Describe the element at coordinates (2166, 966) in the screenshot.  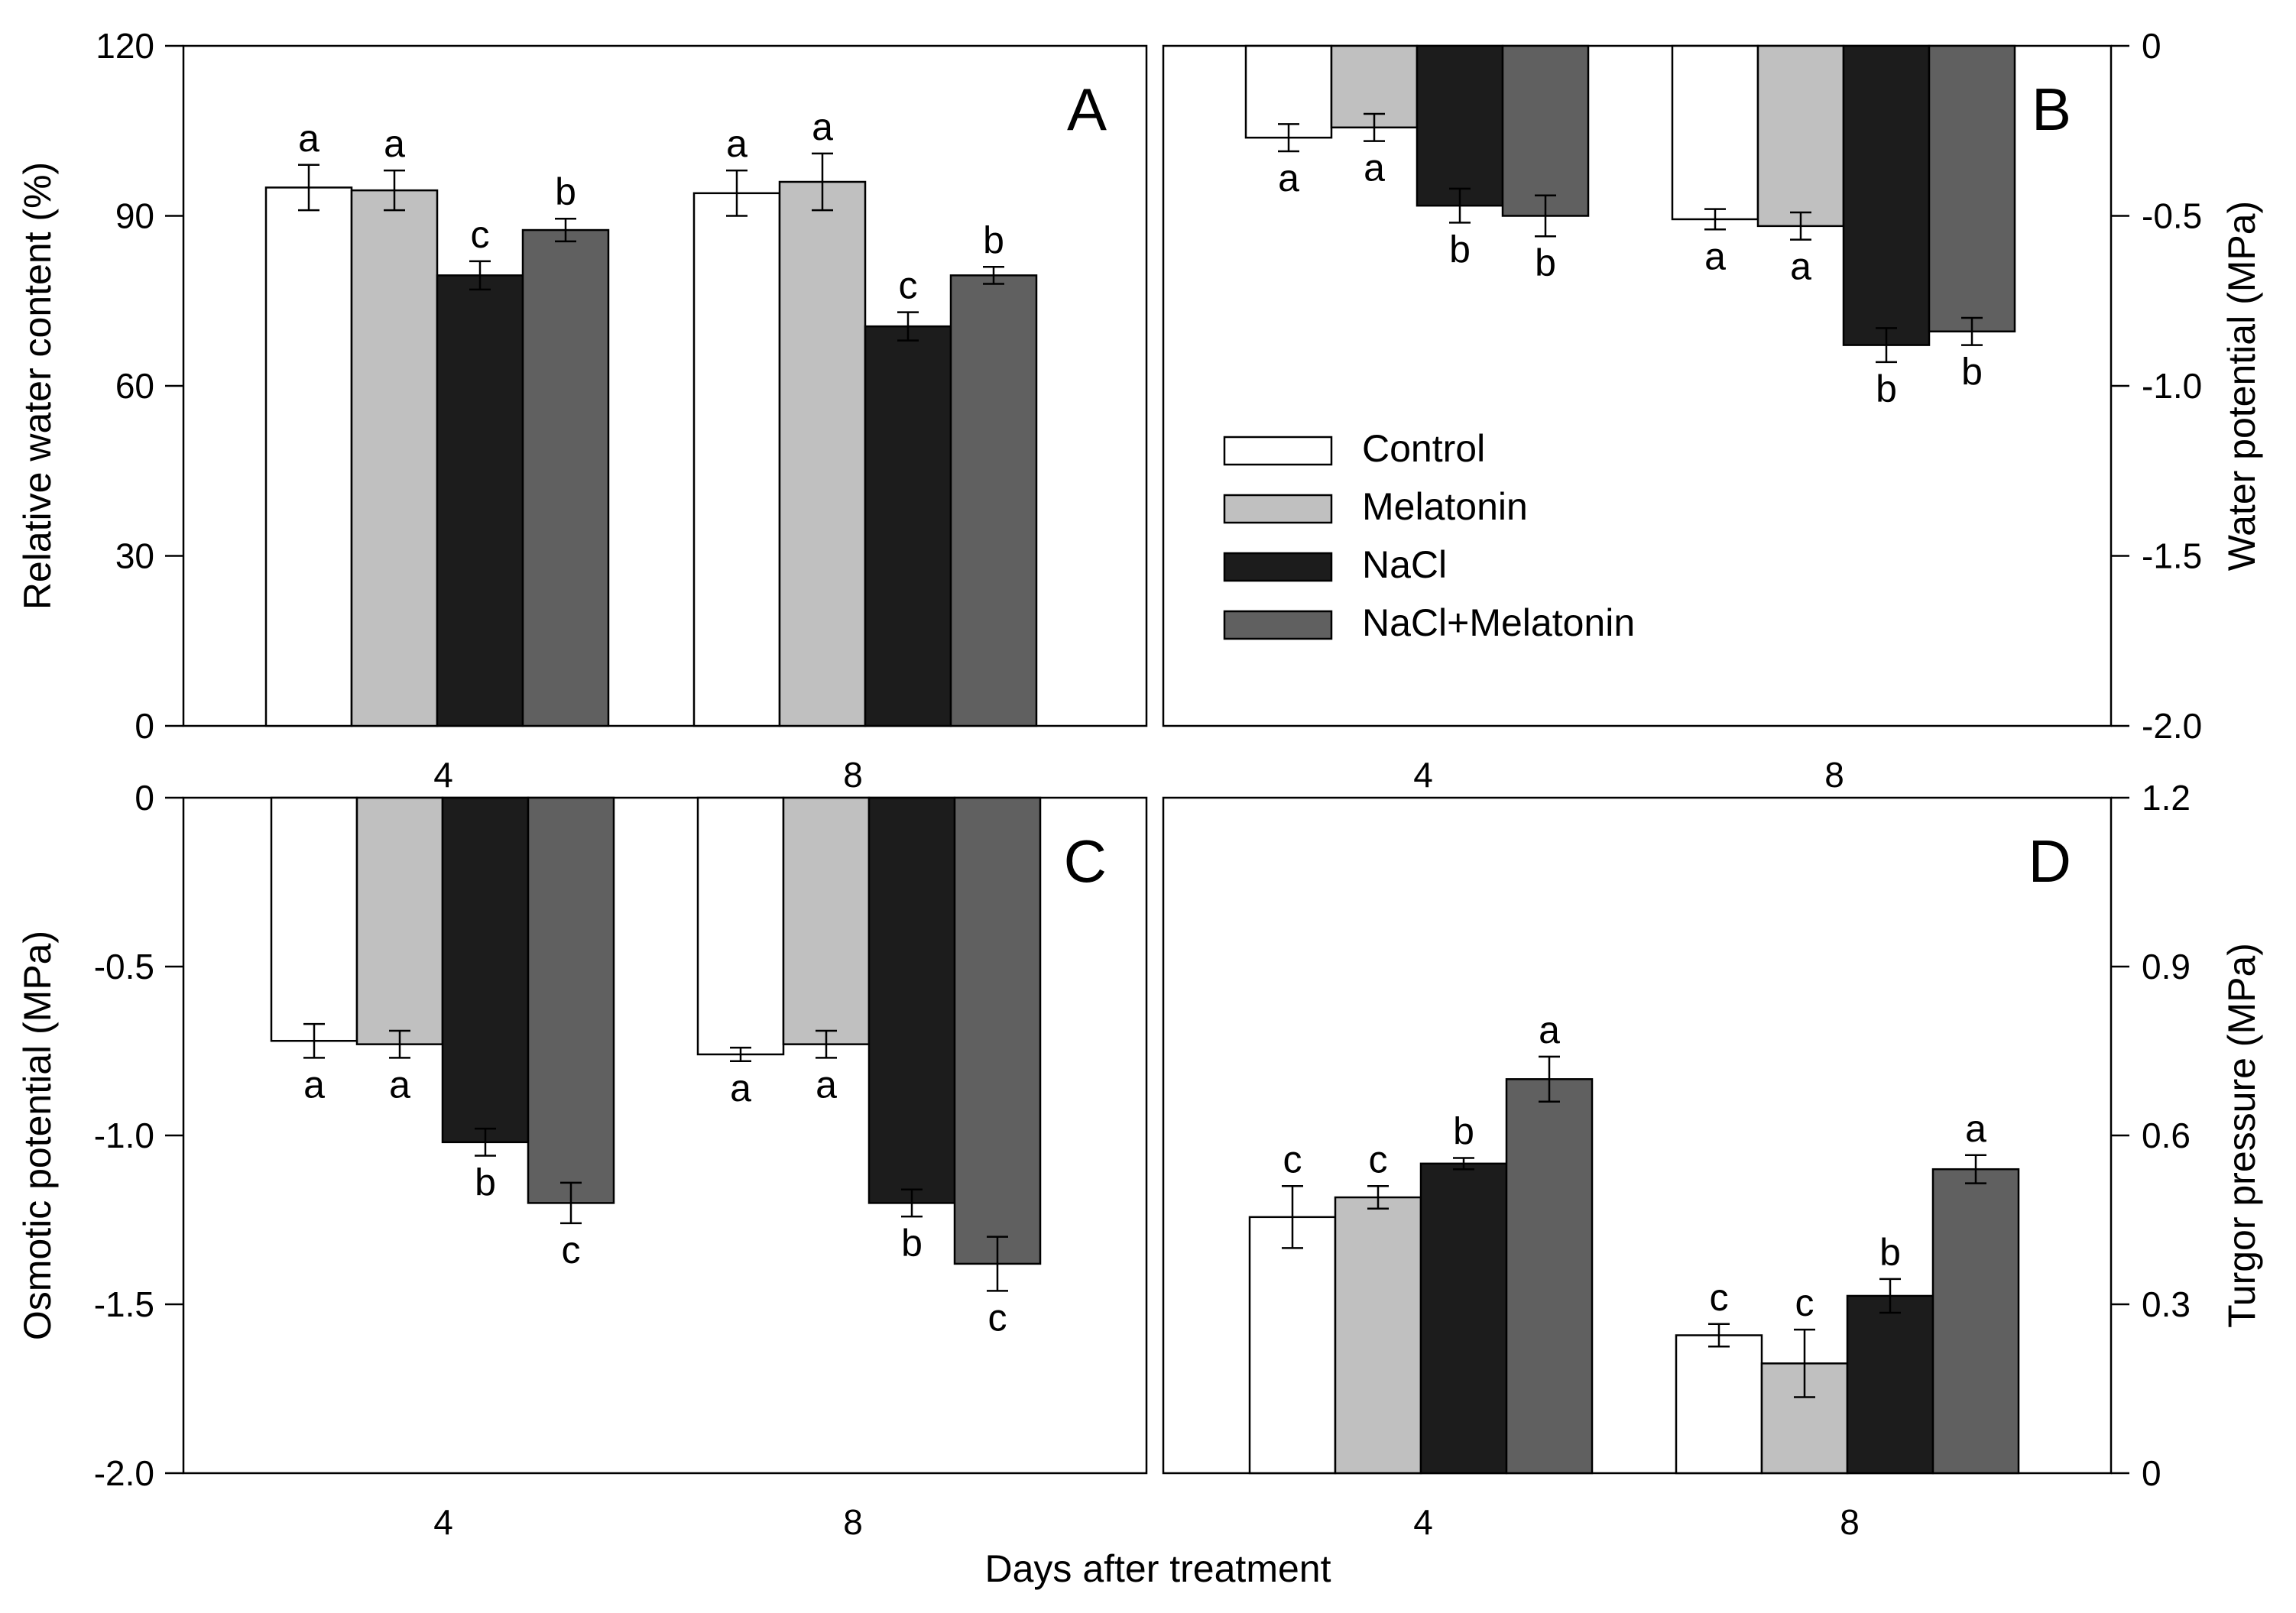
I see `y-tick-label: 0.9` at that location.